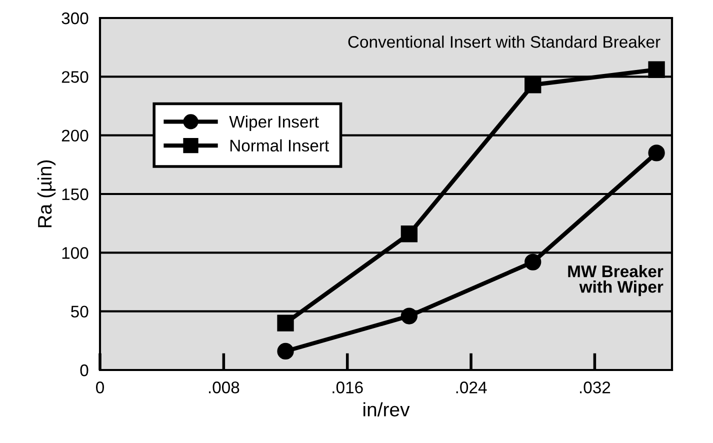 The height and width of the screenshot is (443, 713). What do you see at coordinates (75, 136) in the screenshot?
I see `y-tick-label: 200` at bounding box center [75, 136].